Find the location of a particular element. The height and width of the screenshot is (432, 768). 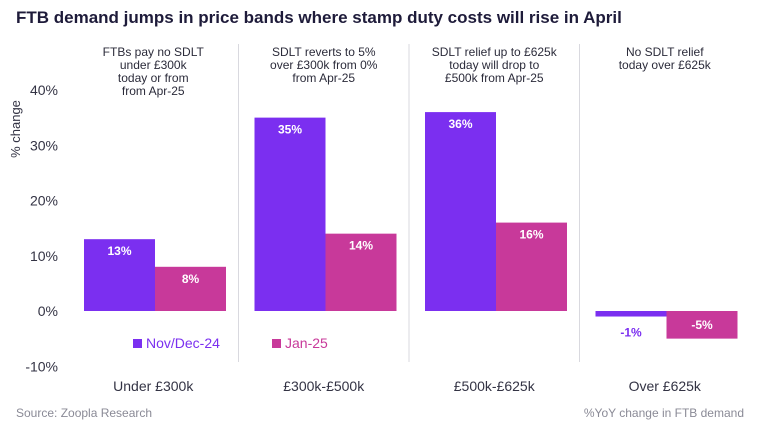

y-tick-label: 30% is located at coordinates (44, 145).